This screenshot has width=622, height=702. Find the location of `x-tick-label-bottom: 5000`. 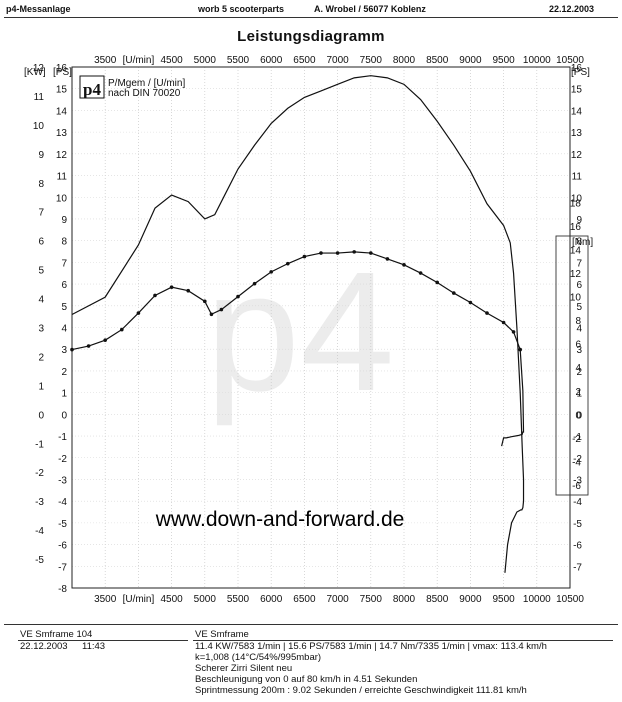

x-tick-label-bottom: 5000 is located at coordinates (205, 599).